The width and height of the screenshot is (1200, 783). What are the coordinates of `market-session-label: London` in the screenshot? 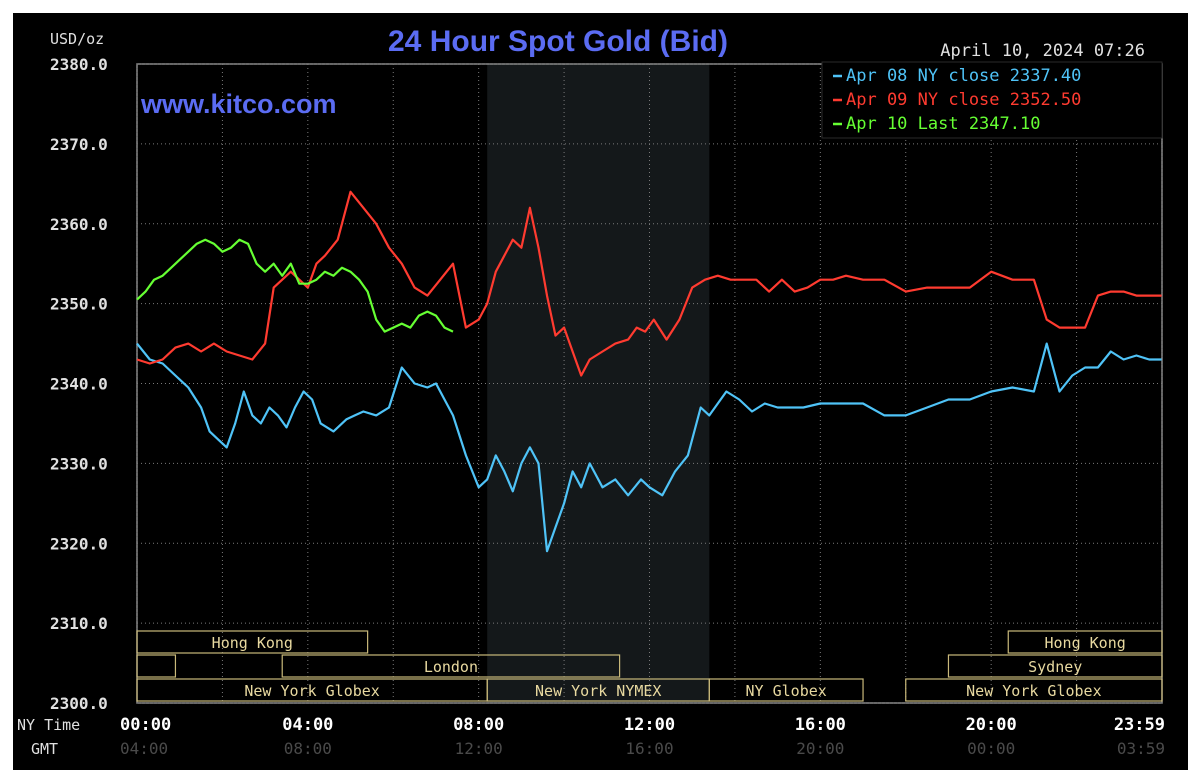 It's located at (451, 667).